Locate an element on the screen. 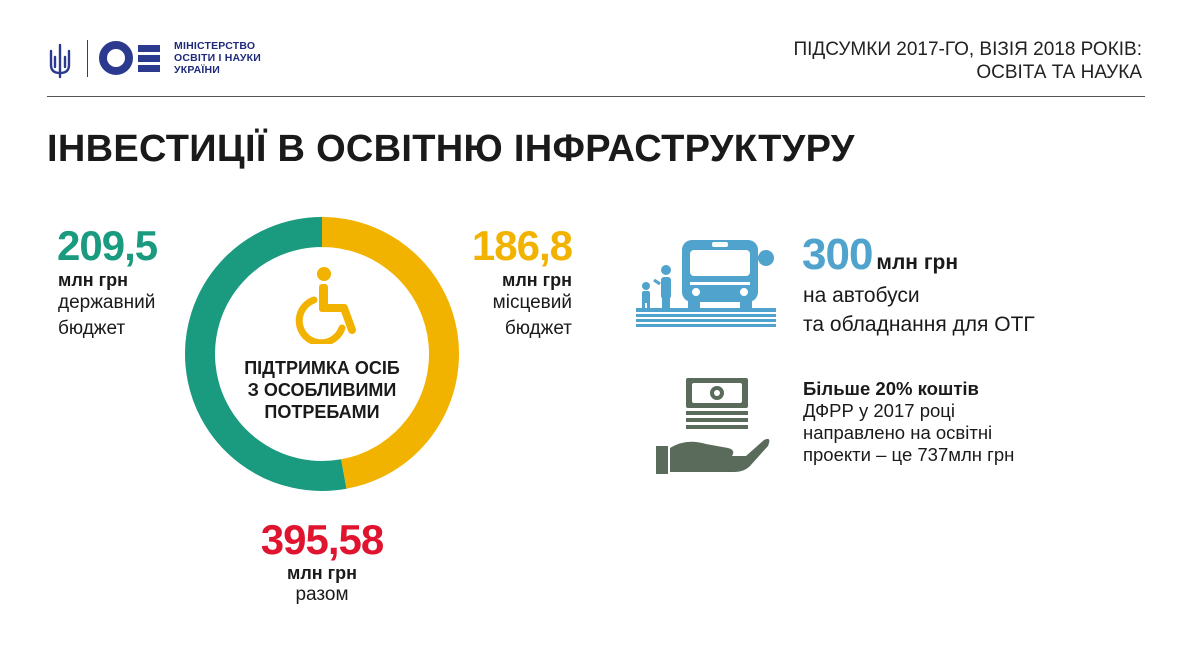 This screenshot has height=668, width=1192. total-unit: млн грн is located at coordinates (322, 573).